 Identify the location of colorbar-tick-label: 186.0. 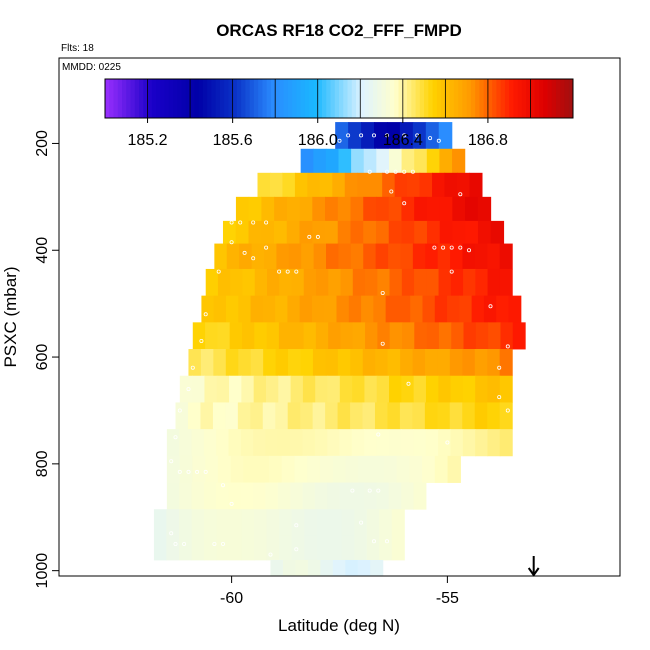
(318, 140).